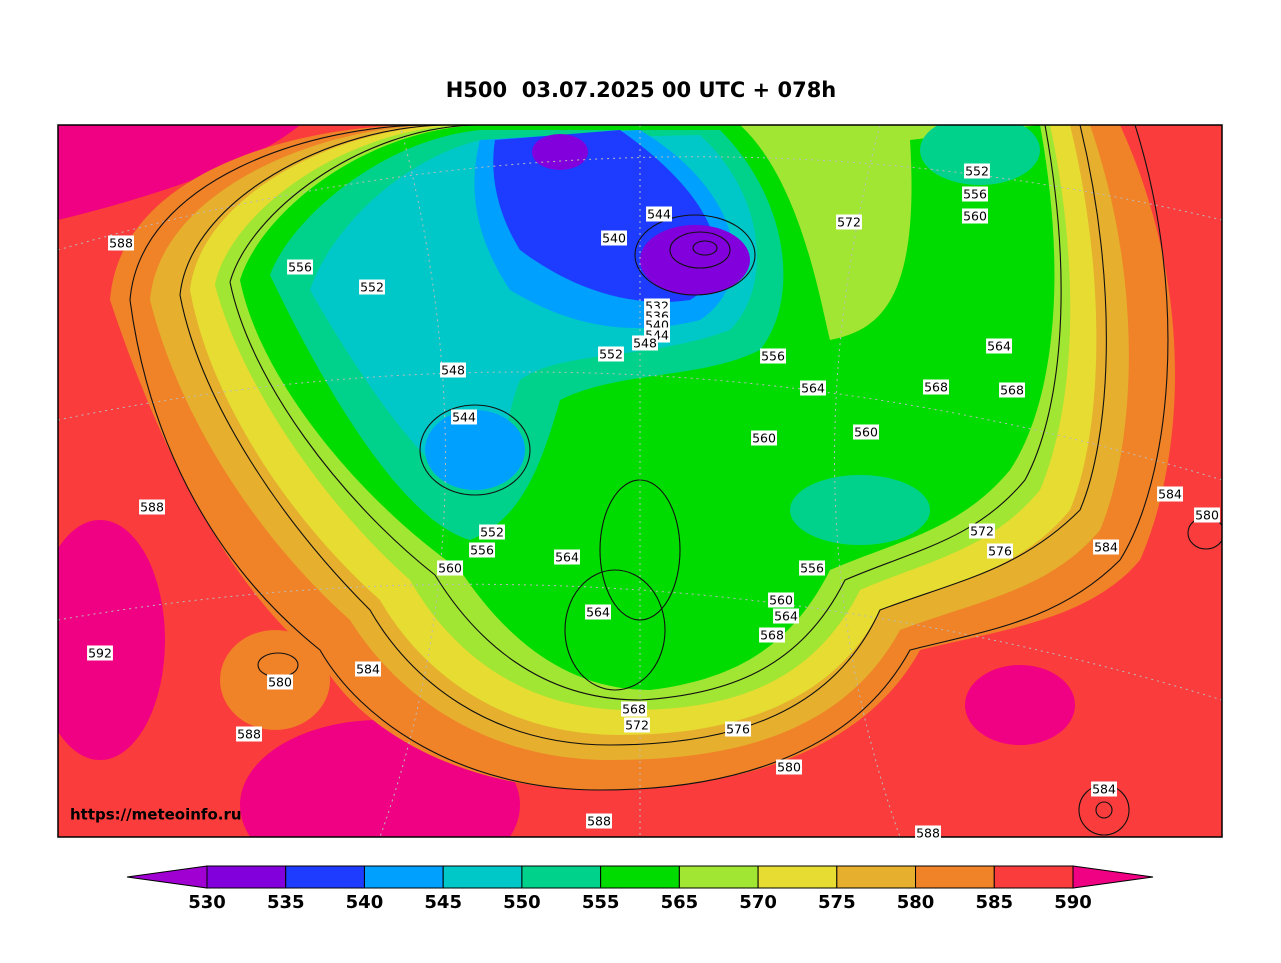 Image resolution: width=1281 pixels, height=963 pixels. What do you see at coordinates (207, 902) in the screenshot?
I see `colorbar-tick-label: 530` at bounding box center [207, 902].